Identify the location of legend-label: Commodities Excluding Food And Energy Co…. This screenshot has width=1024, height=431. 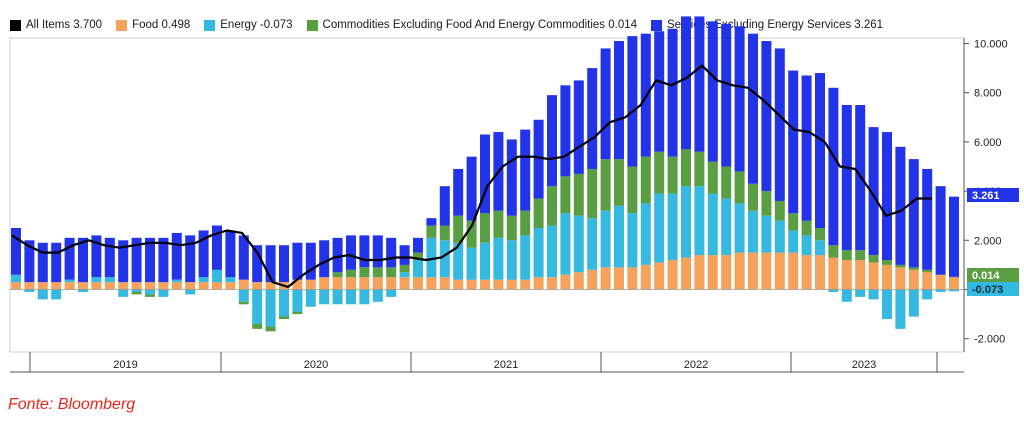
(480, 25).